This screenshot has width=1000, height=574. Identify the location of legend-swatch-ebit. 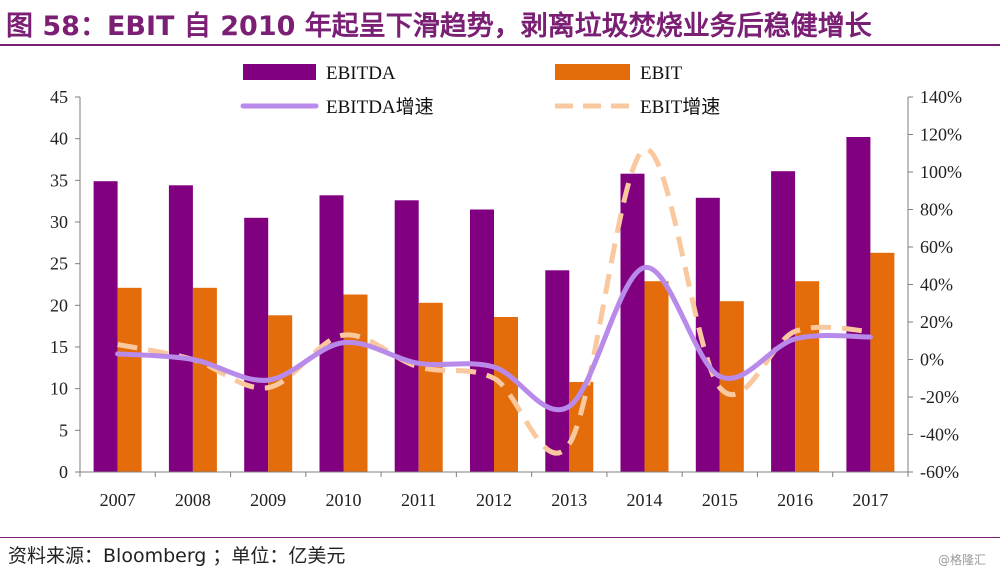
(592, 72).